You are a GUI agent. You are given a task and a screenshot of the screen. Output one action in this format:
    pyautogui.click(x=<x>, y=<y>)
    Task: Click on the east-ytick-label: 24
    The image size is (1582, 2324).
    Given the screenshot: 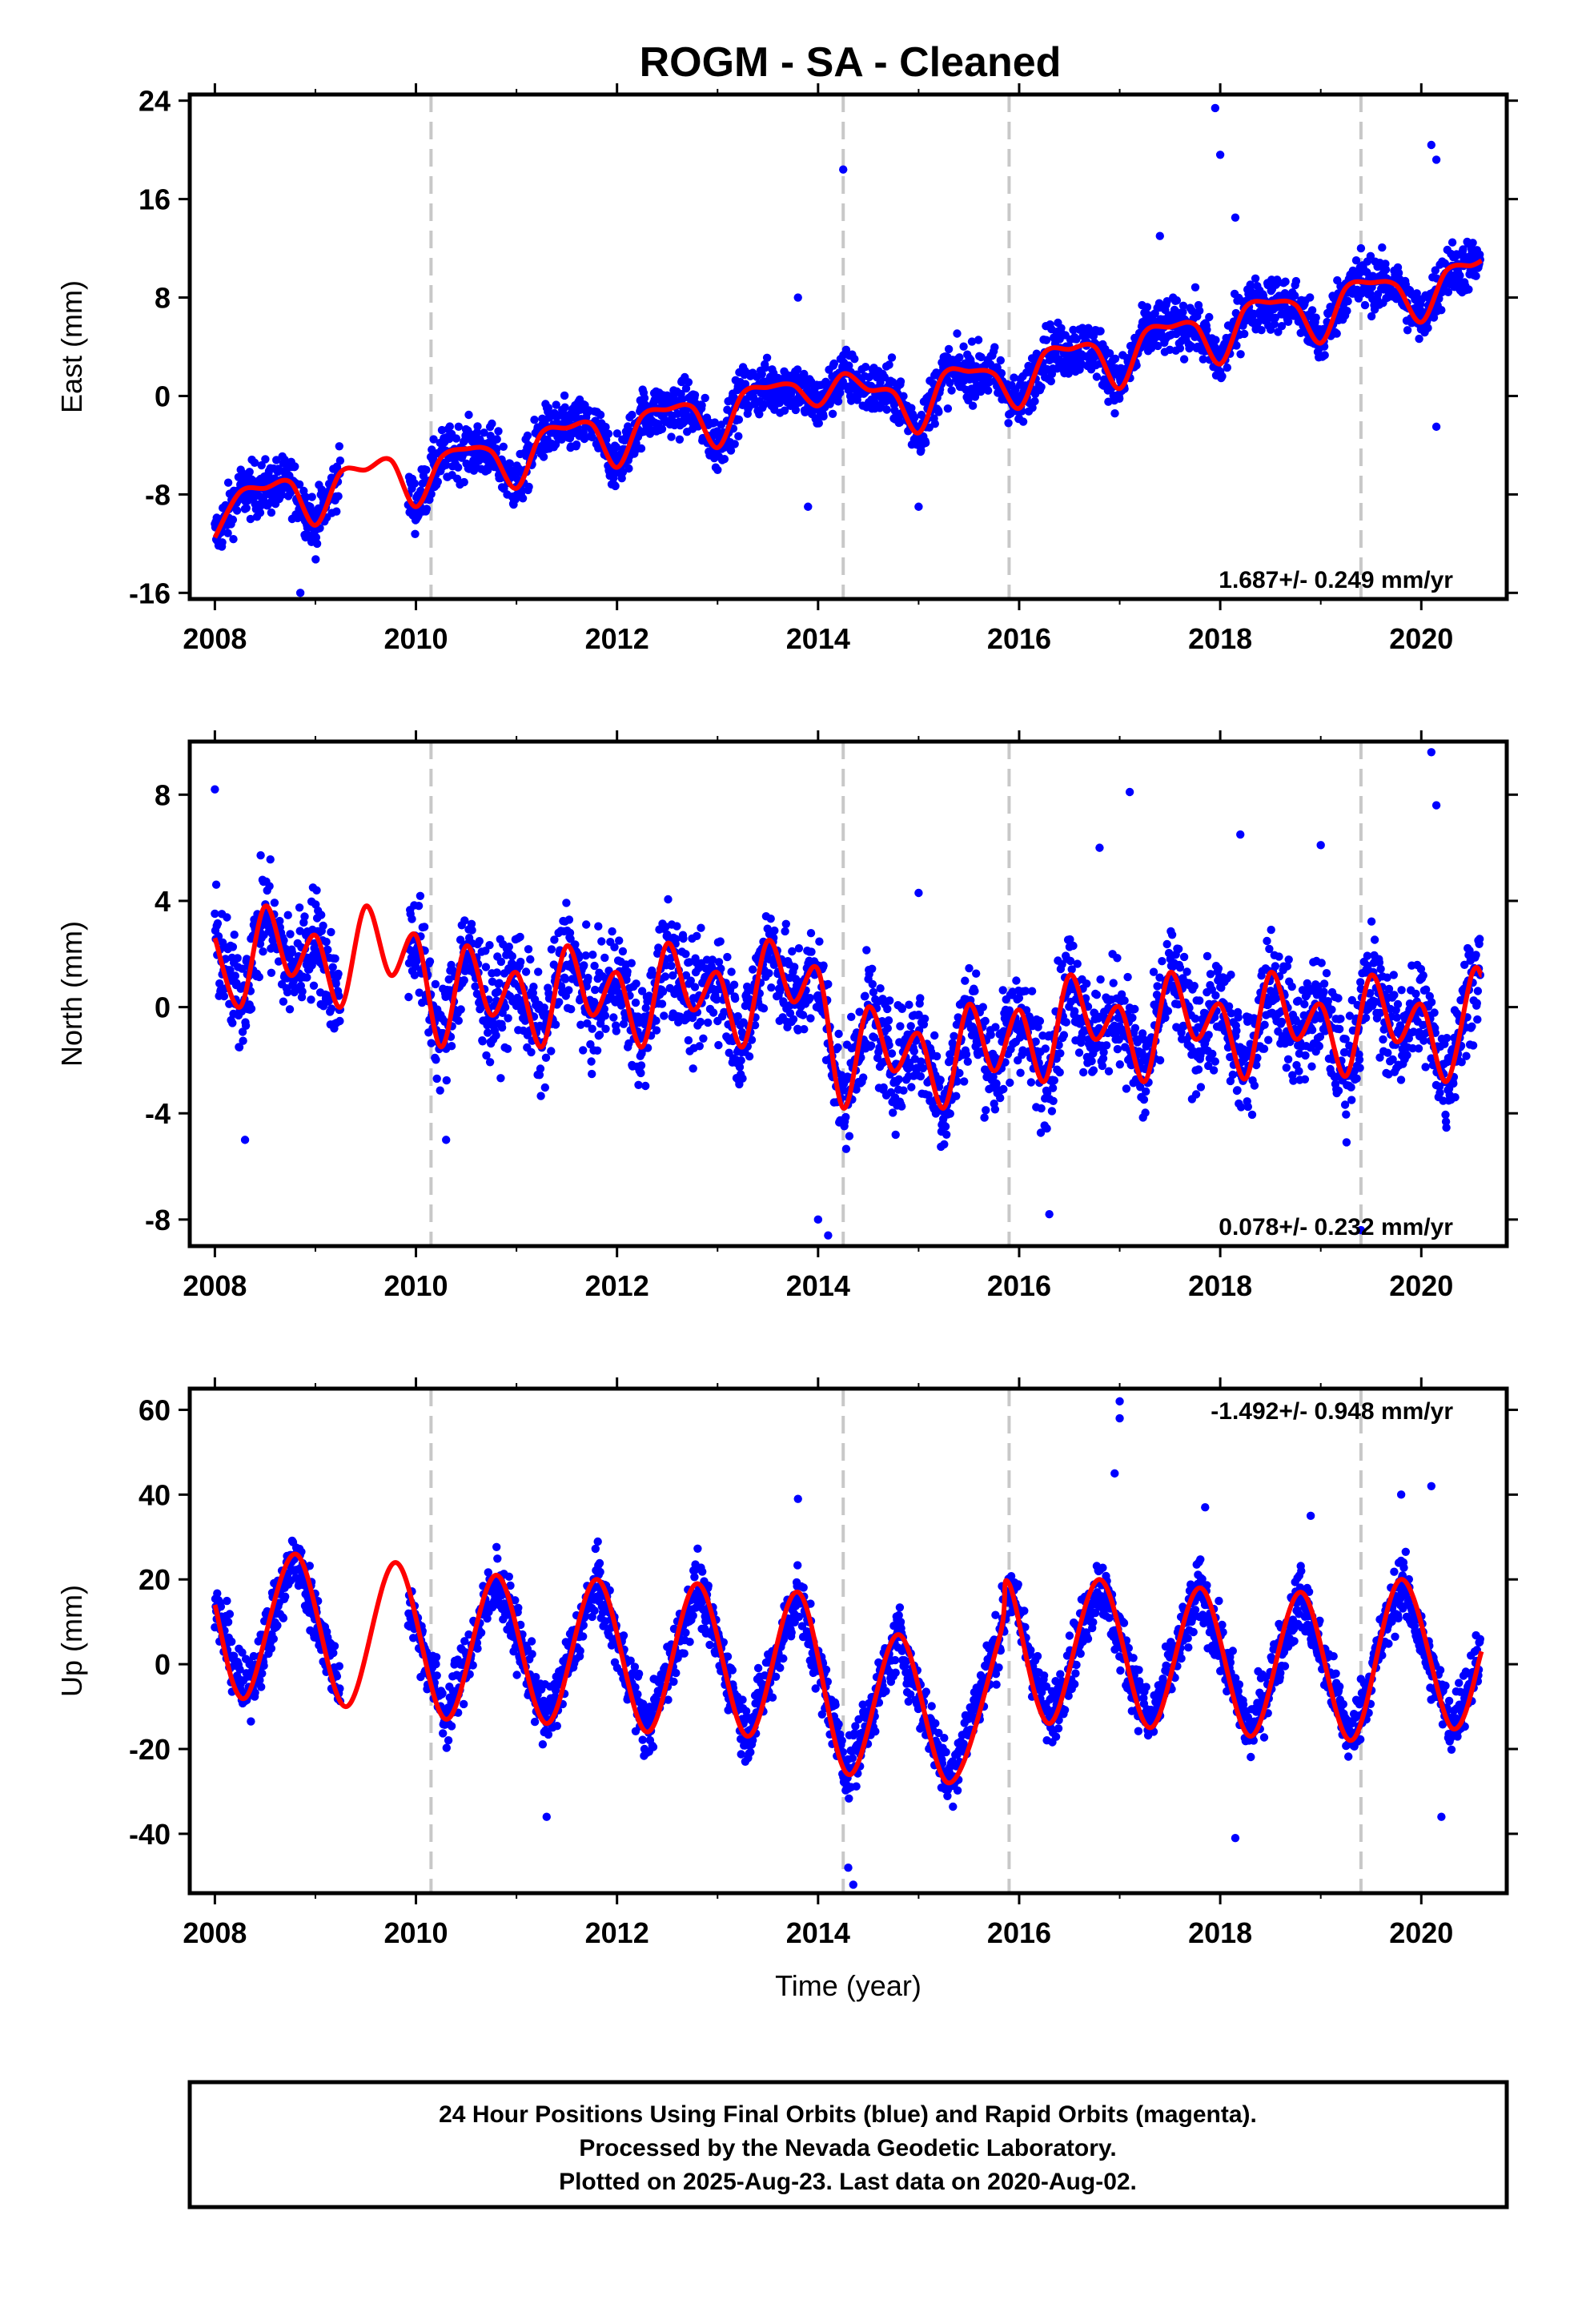 What is the action you would take?
    pyautogui.click(x=155, y=102)
    